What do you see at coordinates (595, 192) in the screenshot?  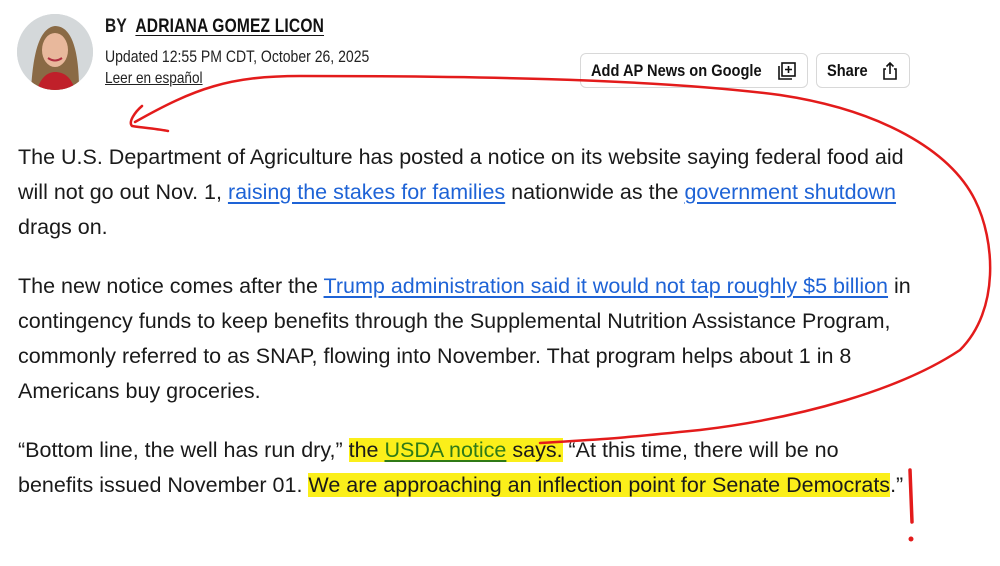 I see `text: nationwide as the` at bounding box center [595, 192].